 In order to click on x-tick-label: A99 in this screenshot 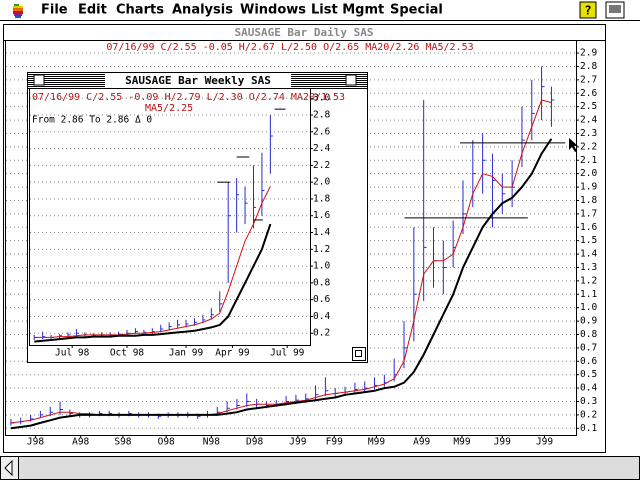, I will do `click(421, 442)`.